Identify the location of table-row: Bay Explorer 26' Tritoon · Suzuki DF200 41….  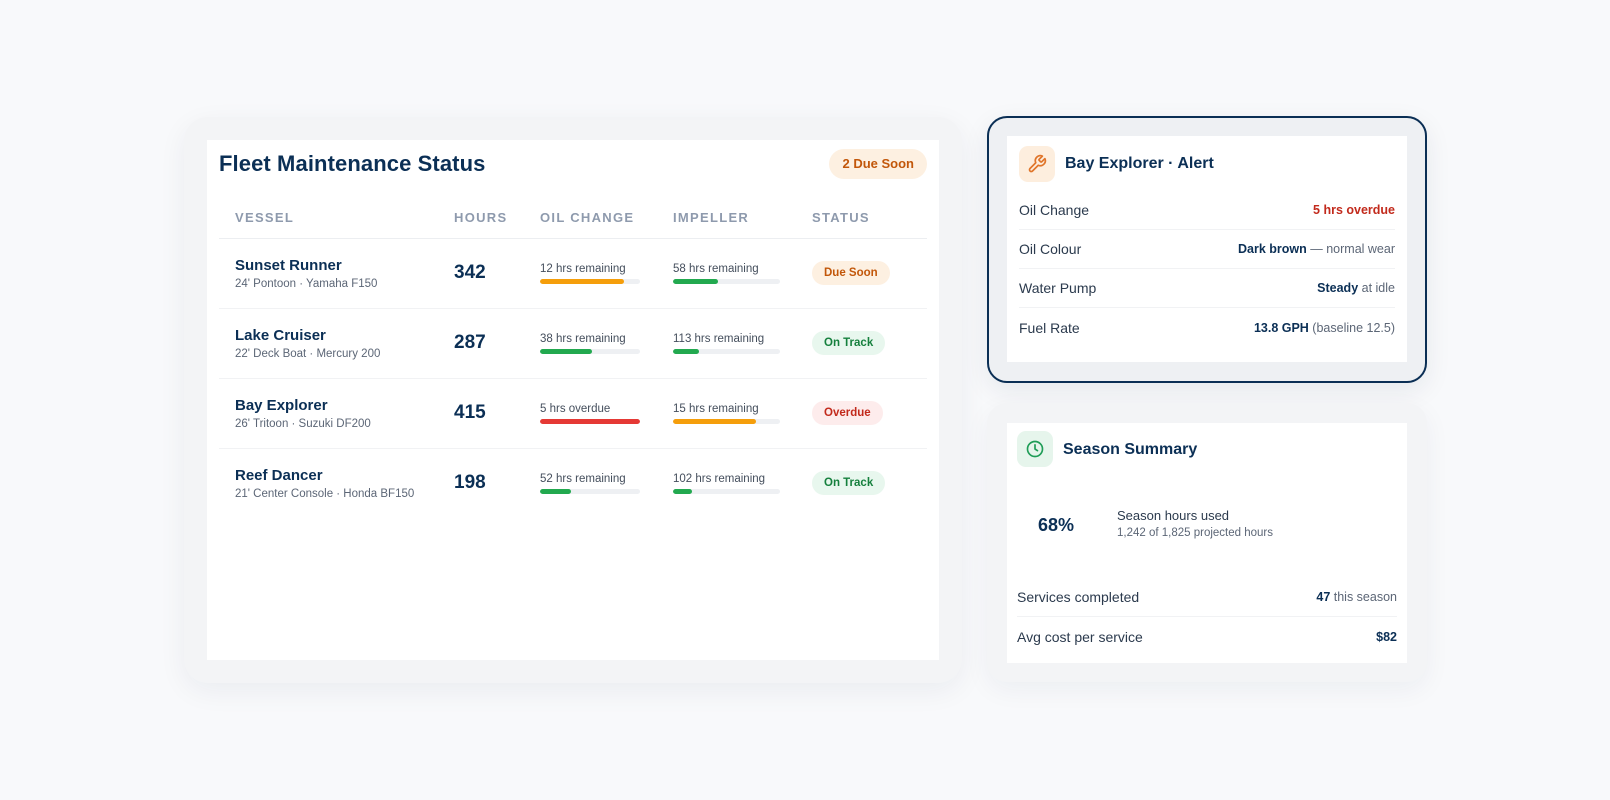
(573, 413).